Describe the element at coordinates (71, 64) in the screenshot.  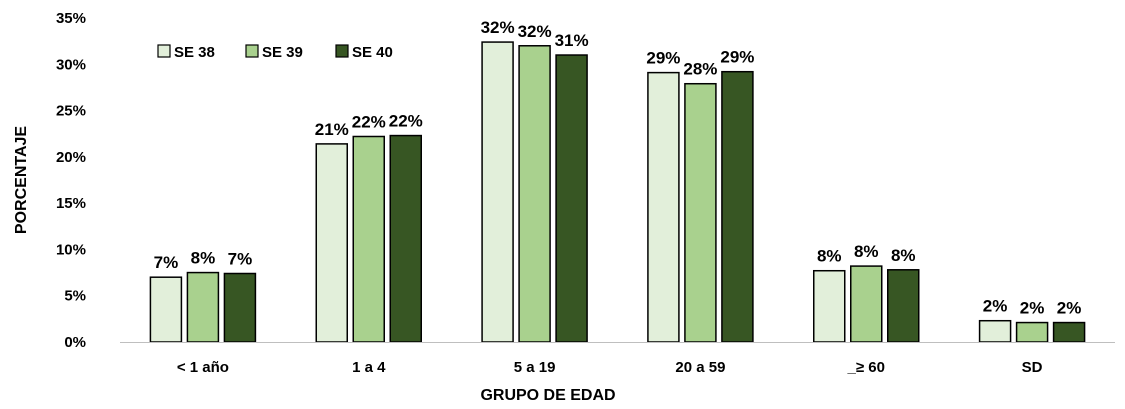
I see `y-tick-label: 30%` at that location.